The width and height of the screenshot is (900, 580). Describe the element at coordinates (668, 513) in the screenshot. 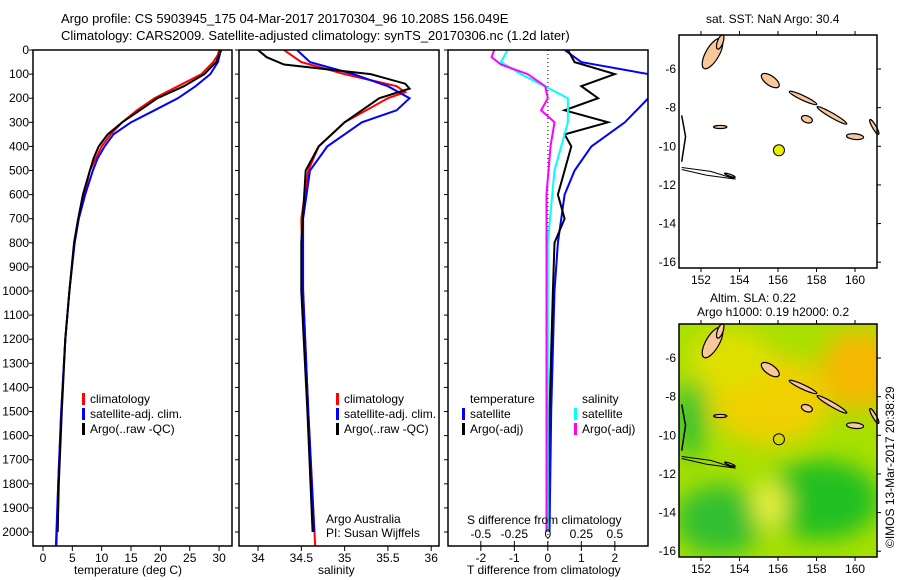

I see `lat-tick-label: -14` at that location.